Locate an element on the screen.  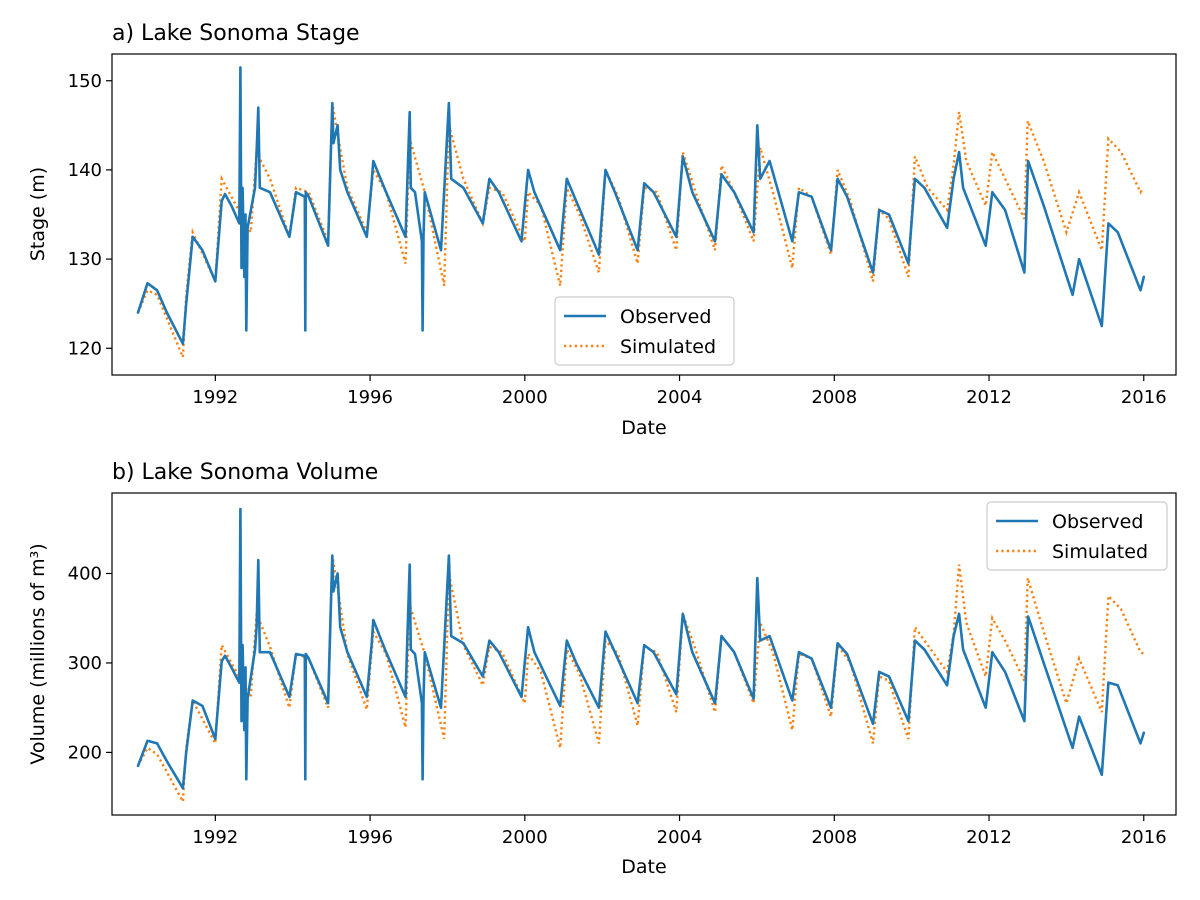
y-tick-label: 300 is located at coordinates (85, 663).